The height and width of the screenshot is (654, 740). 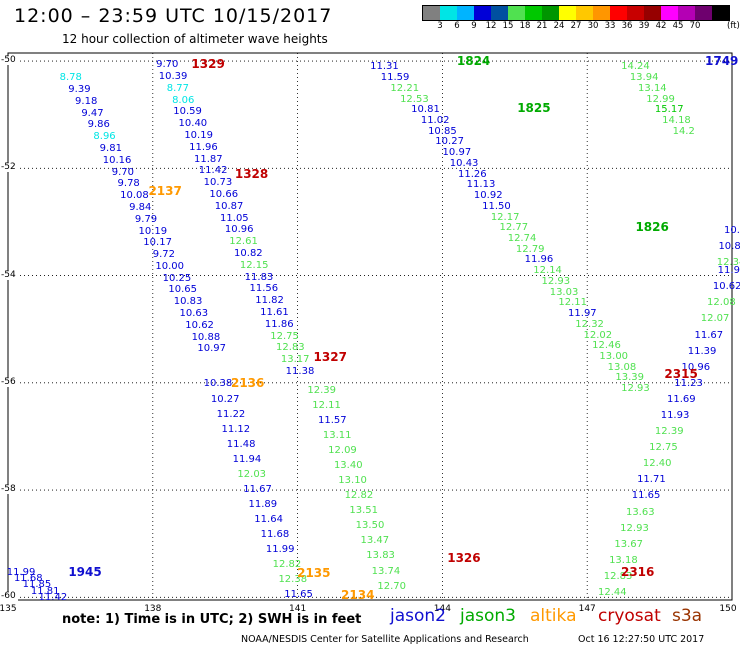 What do you see at coordinates (623, 560) in the screenshot?
I see `swh-label: 13.18` at bounding box center [623, 560].